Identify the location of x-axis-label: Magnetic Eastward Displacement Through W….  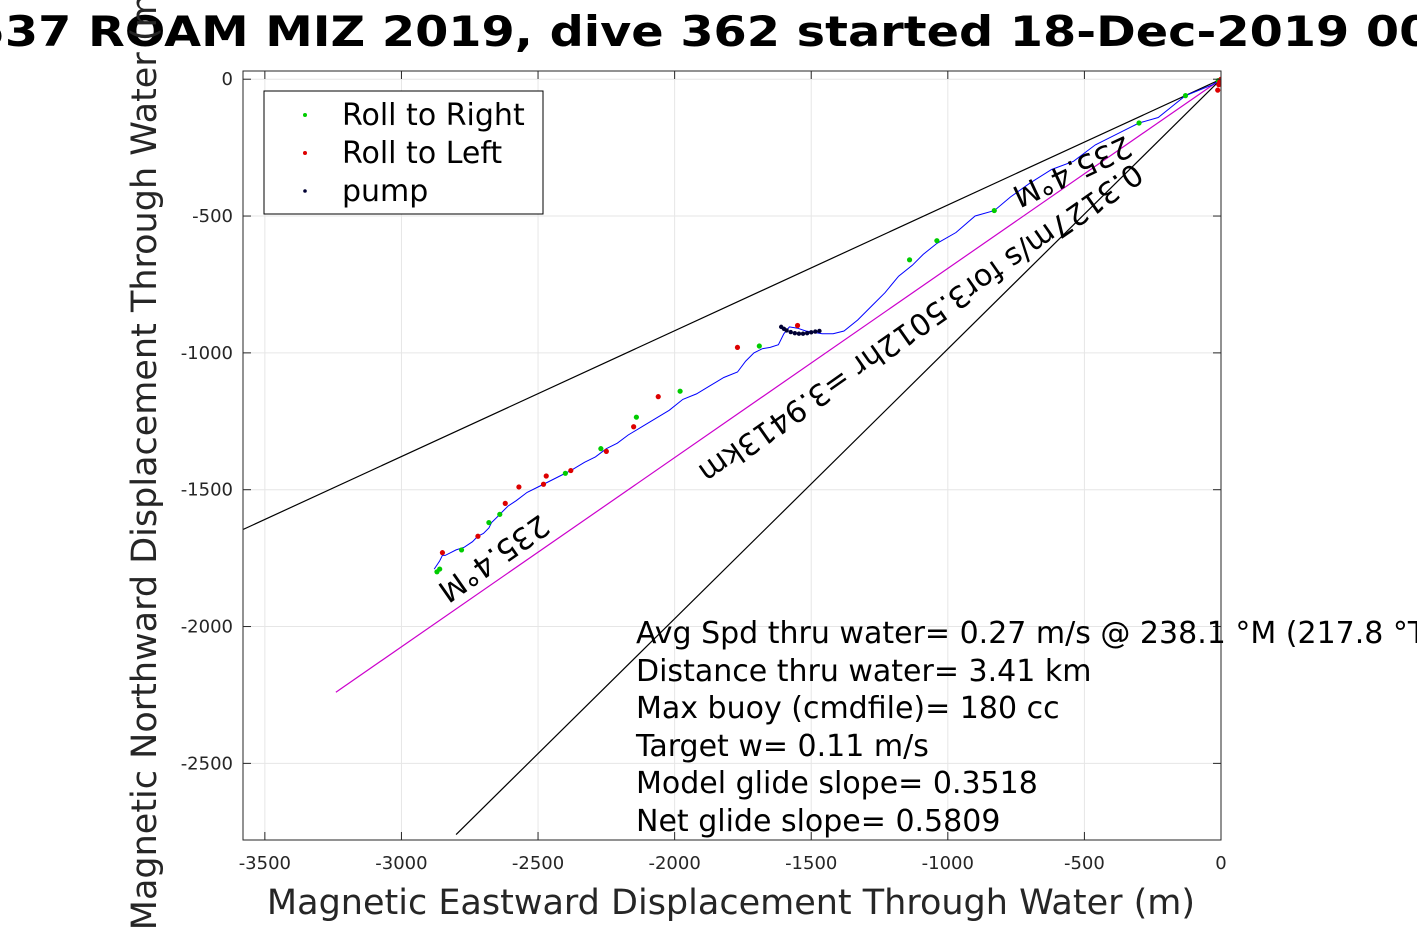
(731, 903).